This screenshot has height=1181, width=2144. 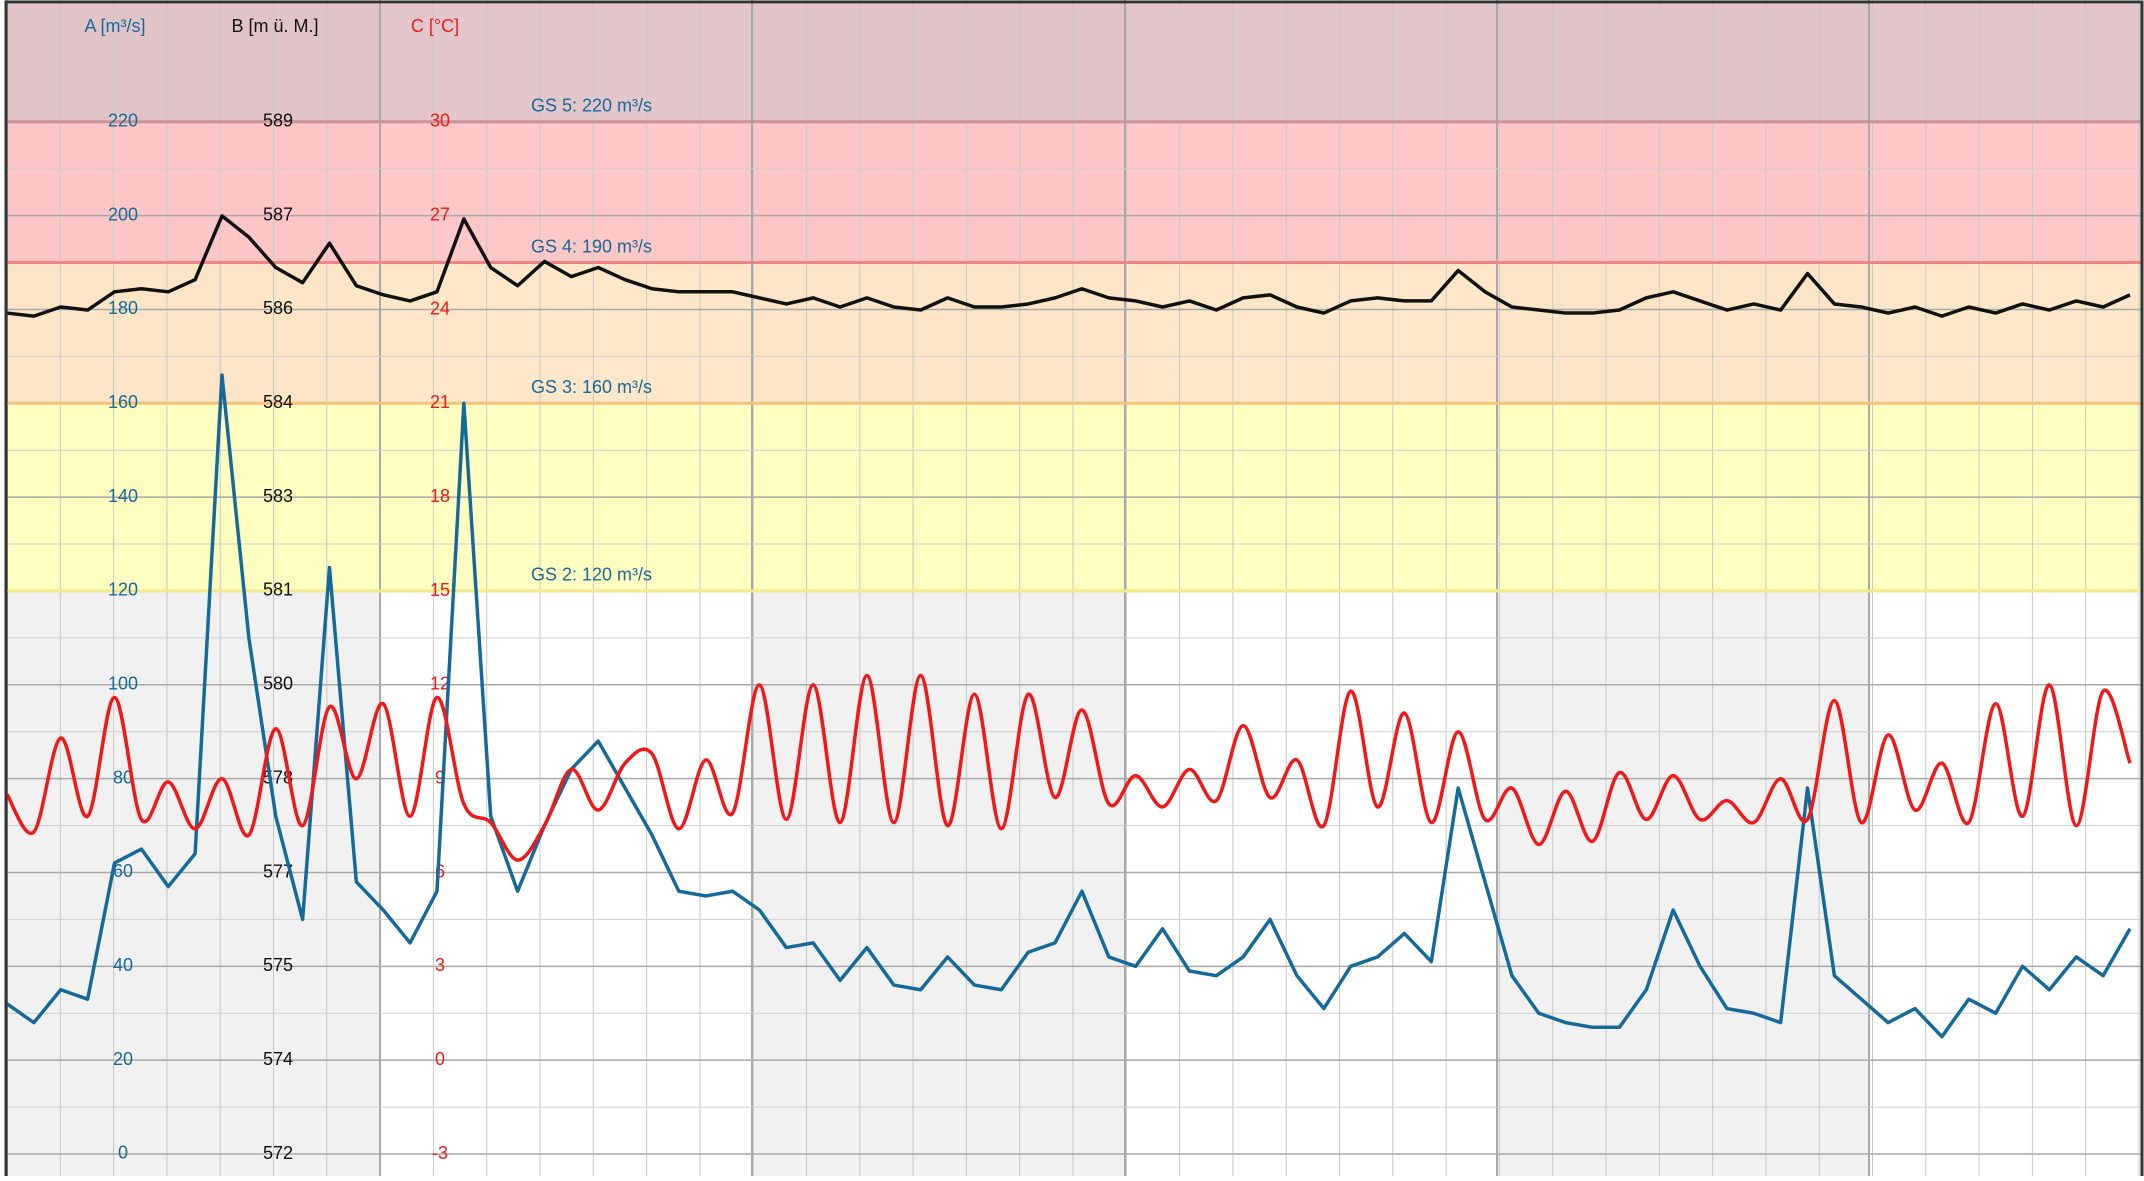 What do you see at coordinates (278, 496) in the screenshot?
I see `y-tick-label: 583` at bounding box center [278, 496].